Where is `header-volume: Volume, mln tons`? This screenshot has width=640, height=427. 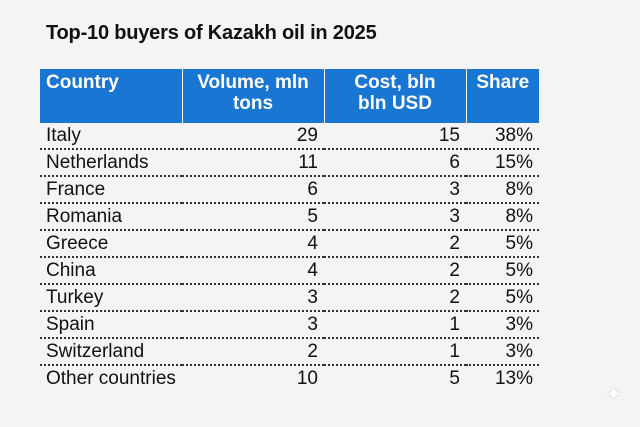
header-volume: Volume, mln tons is located at coordinates (253, 96).